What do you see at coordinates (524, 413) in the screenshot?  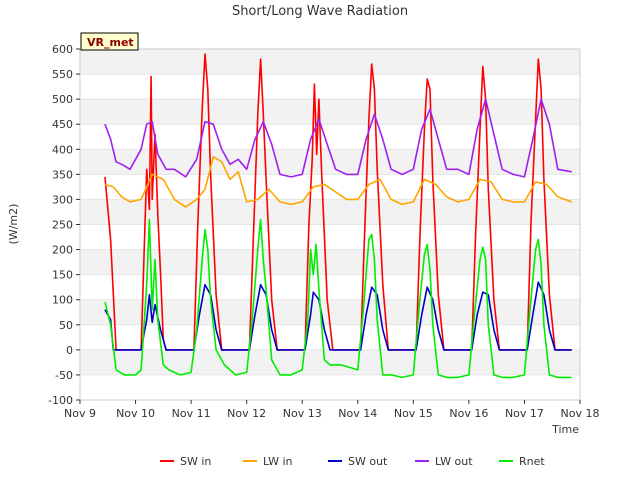 I see `x-tick-label: Nov 17` at bounding box center [524, 413].